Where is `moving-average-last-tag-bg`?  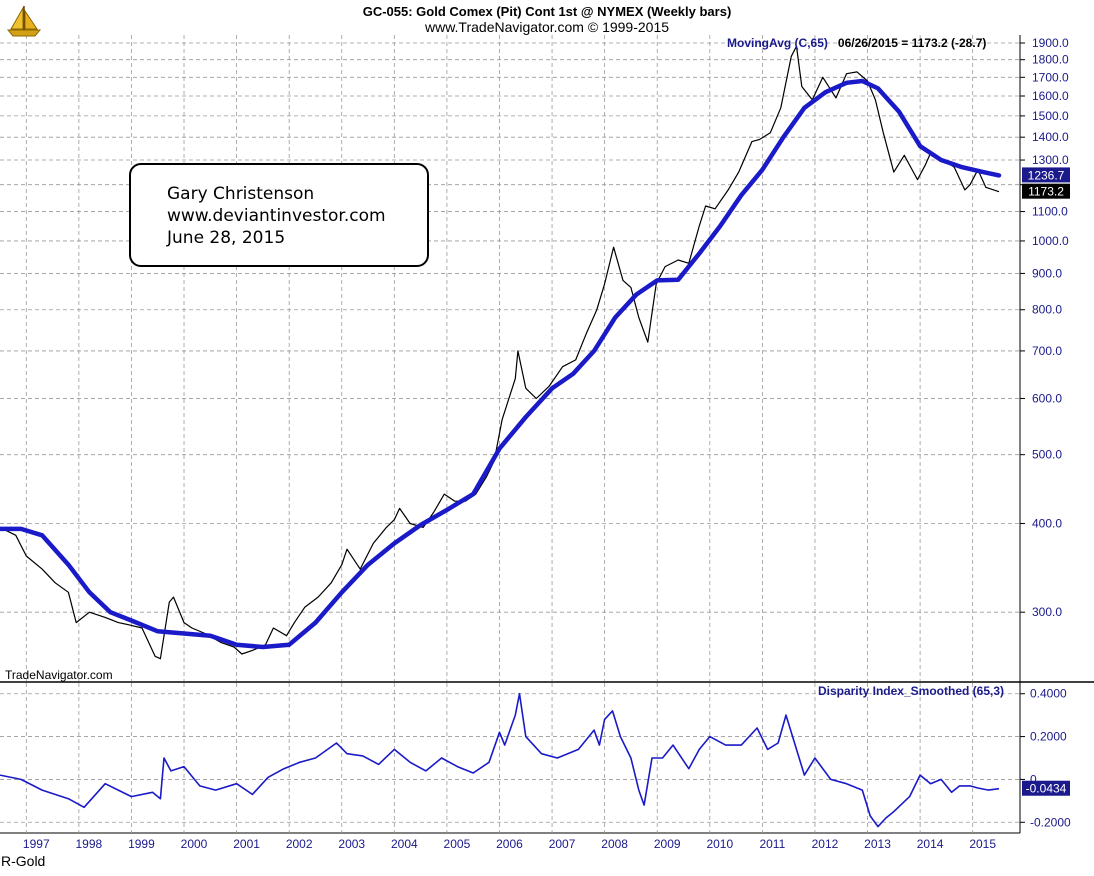 moving-average-last-tag-bg is located at coordinates (1046, 175).